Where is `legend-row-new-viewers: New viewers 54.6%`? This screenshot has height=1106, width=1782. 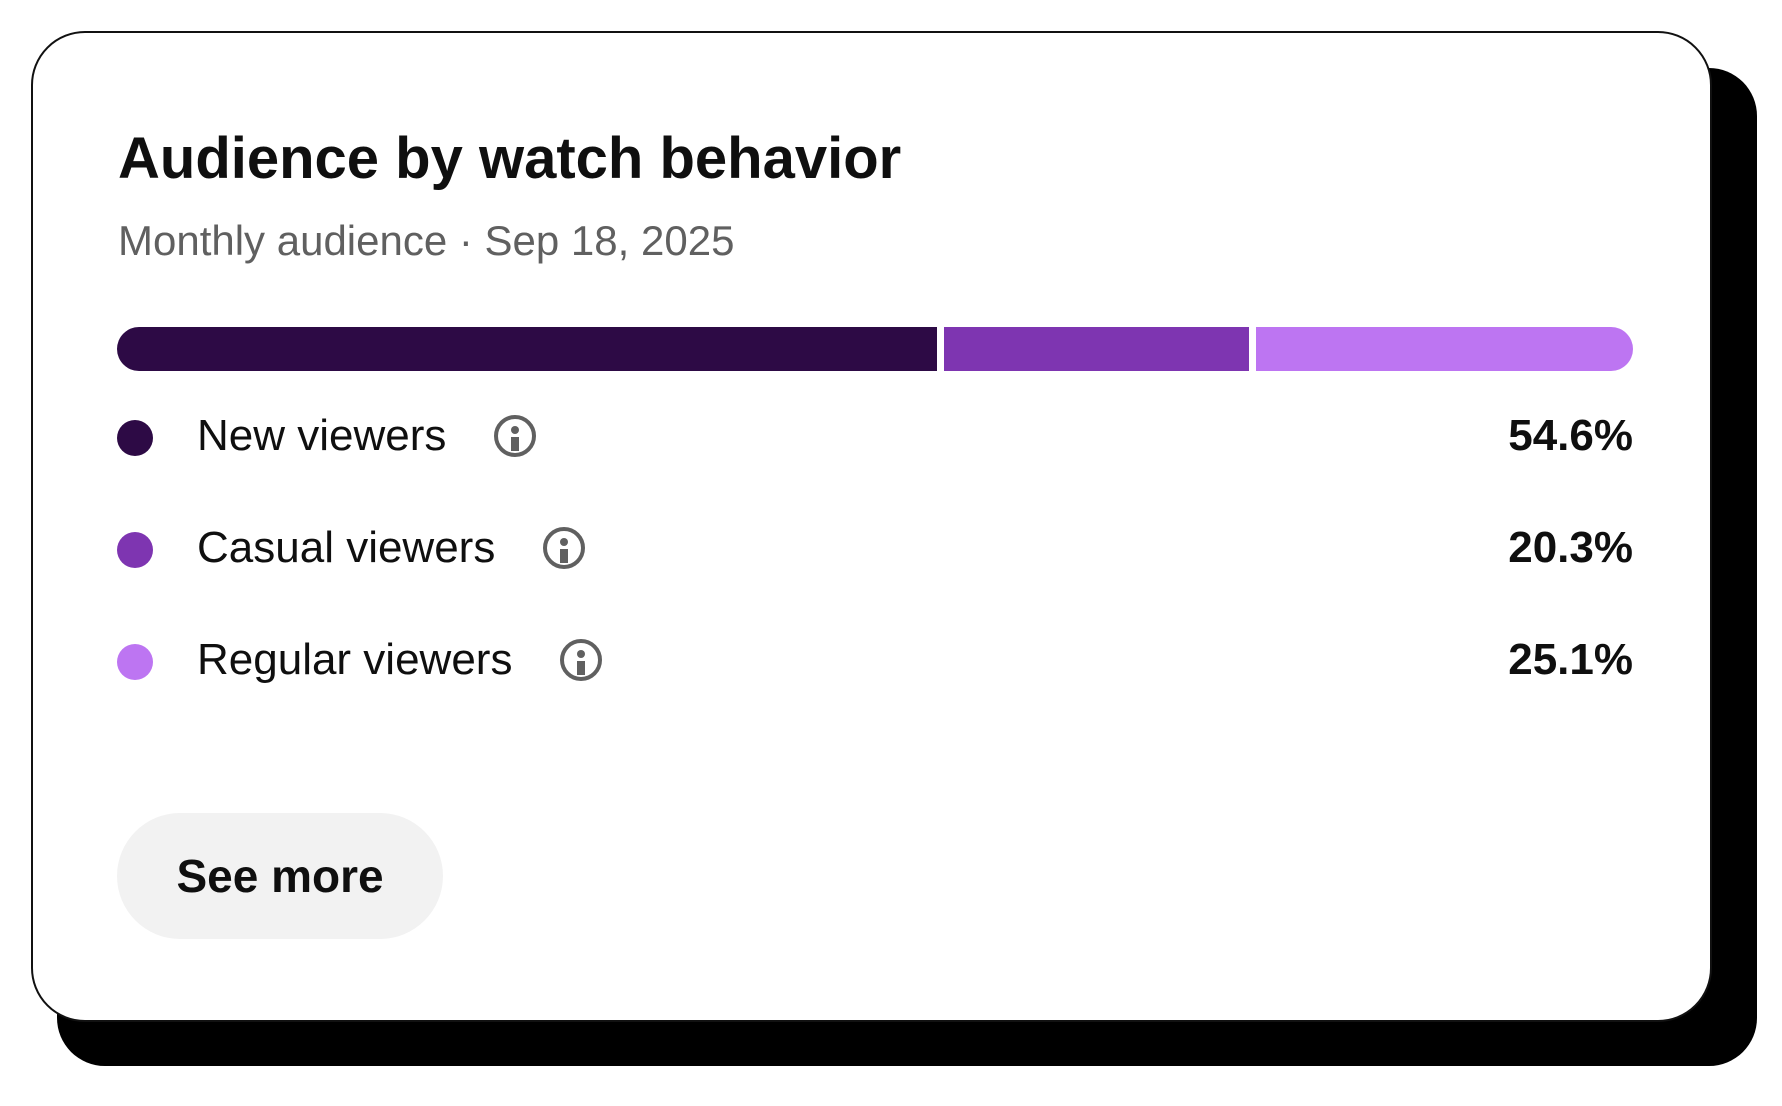
legend-row-new-viewers: New viewers 54.6% is located at coordinates (875, 438).